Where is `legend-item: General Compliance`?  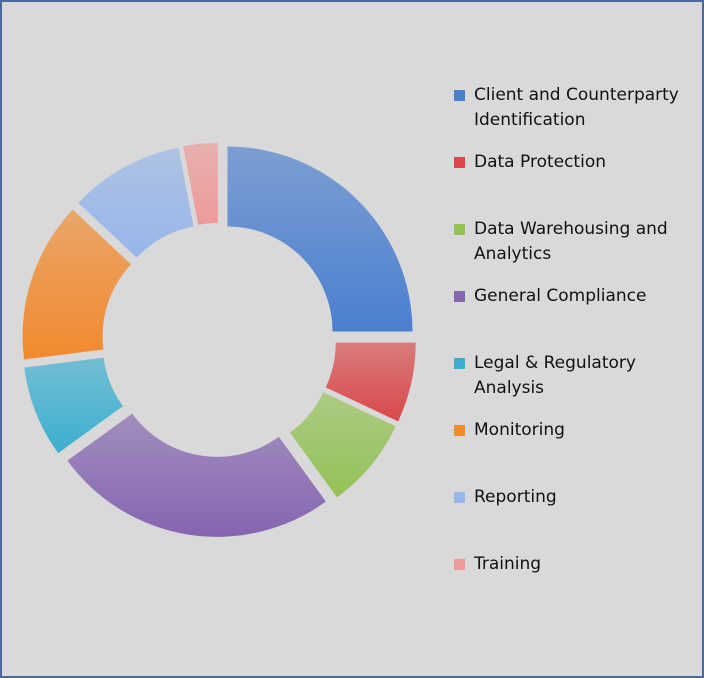 legend-item: General Compliance is located at coordinates (574, 296).